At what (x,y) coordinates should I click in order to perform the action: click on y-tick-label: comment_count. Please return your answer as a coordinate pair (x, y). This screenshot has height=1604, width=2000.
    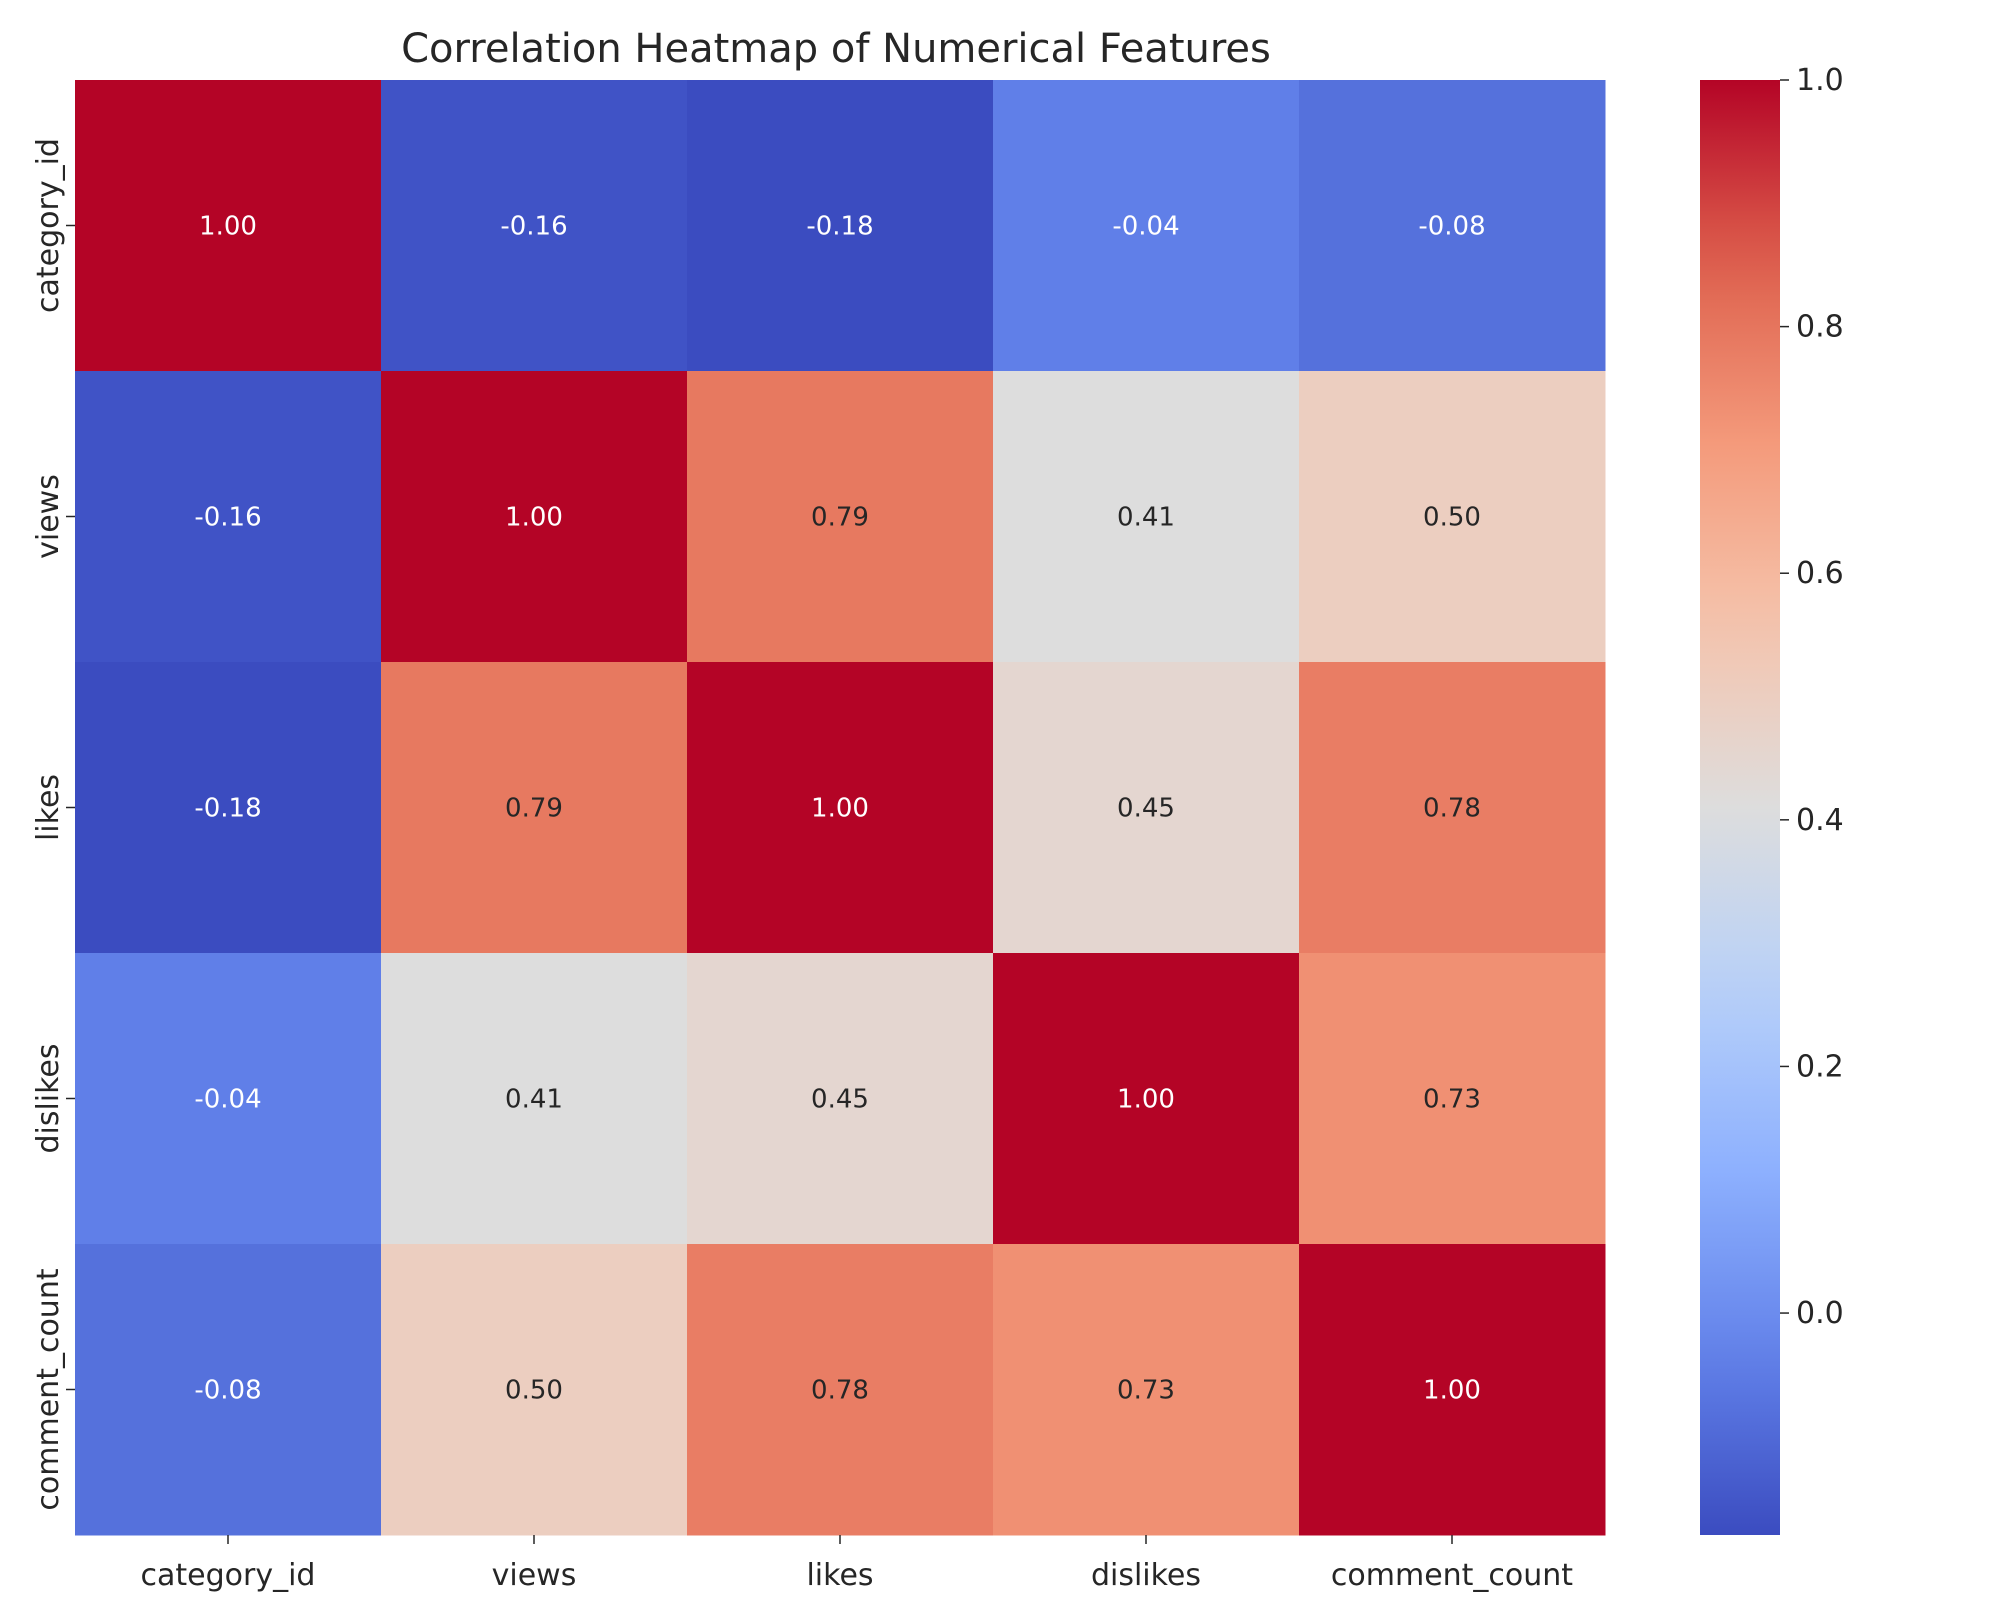
    Looking at the image, I should click on (48, 1389).